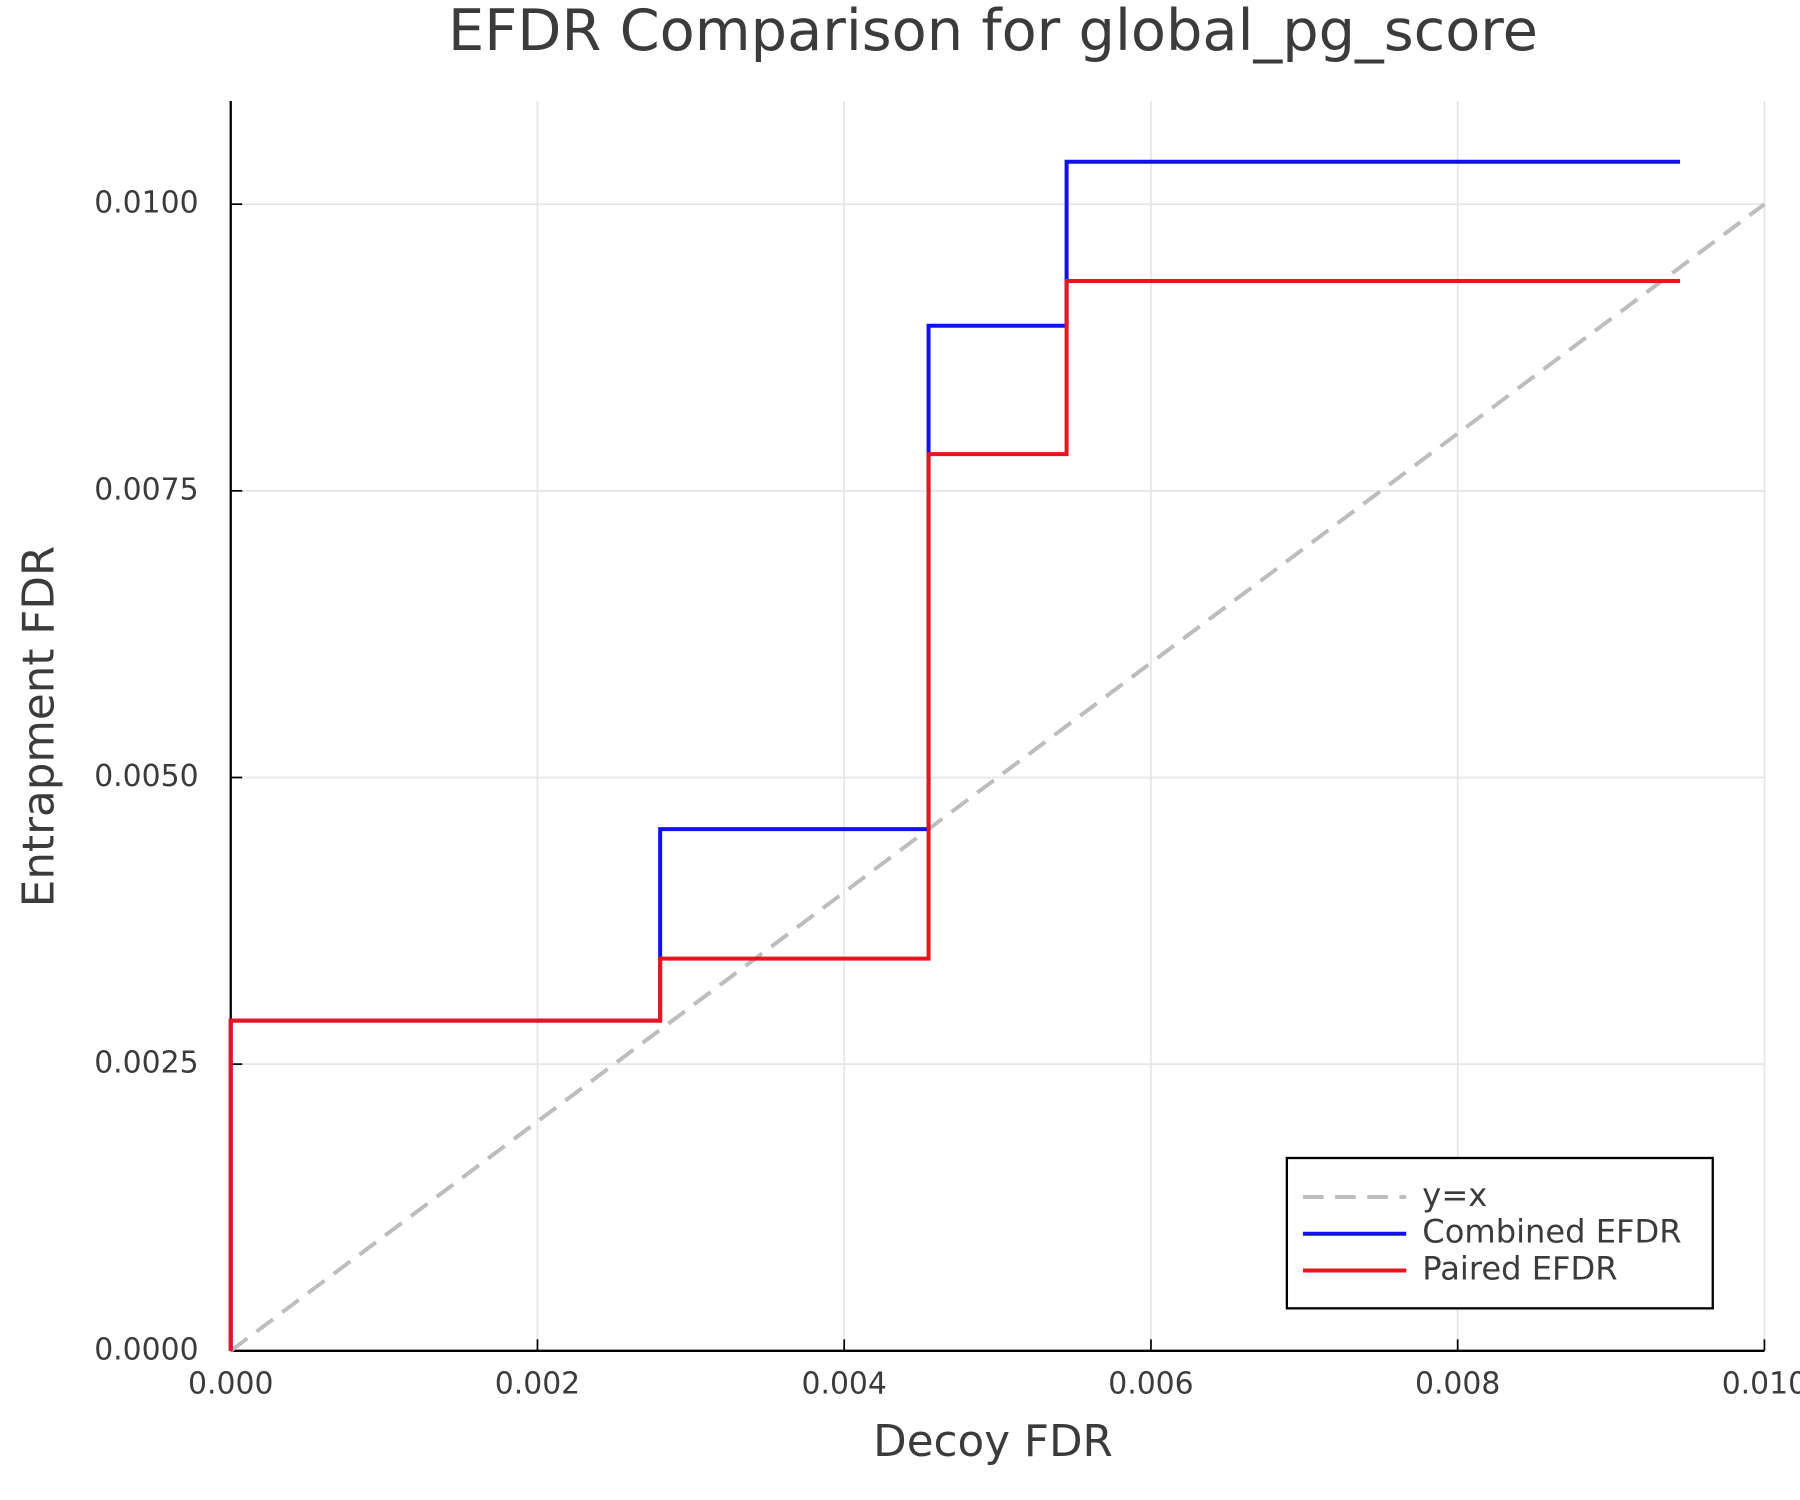 The height and width of the screenshot is (1500, 1800). I want to click on y-tick-label: 0.0025, so click(146, 1063).